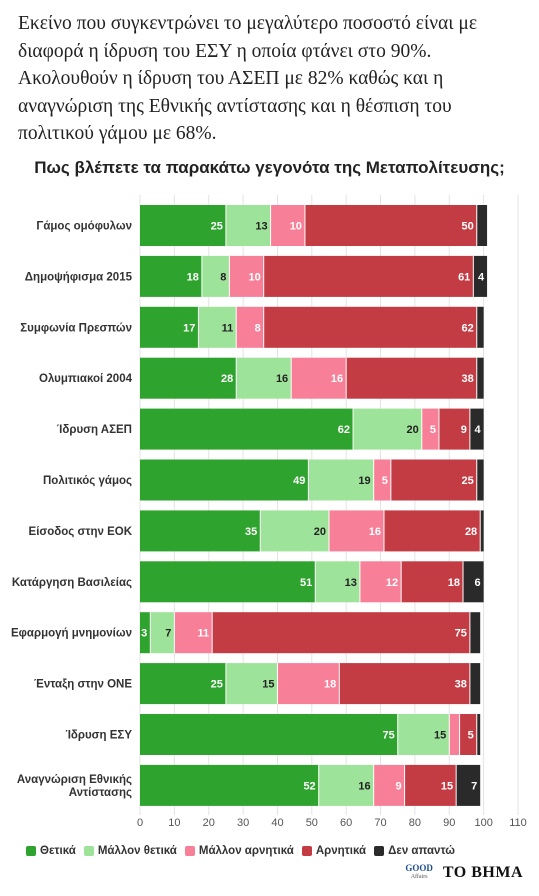 Image resolution: width=539 pixels, height=896 pixels. Describe the element at coordinates (483, 823) in the screenshot. I see `x-tick-label: 100` at that location.